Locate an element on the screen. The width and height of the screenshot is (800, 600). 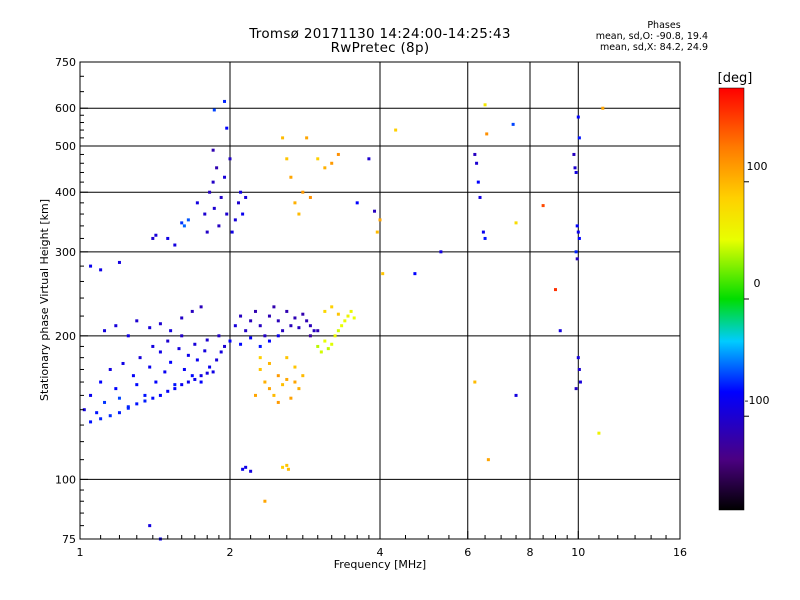
x-tick-label: 2 is located at coordinates (230, 552).